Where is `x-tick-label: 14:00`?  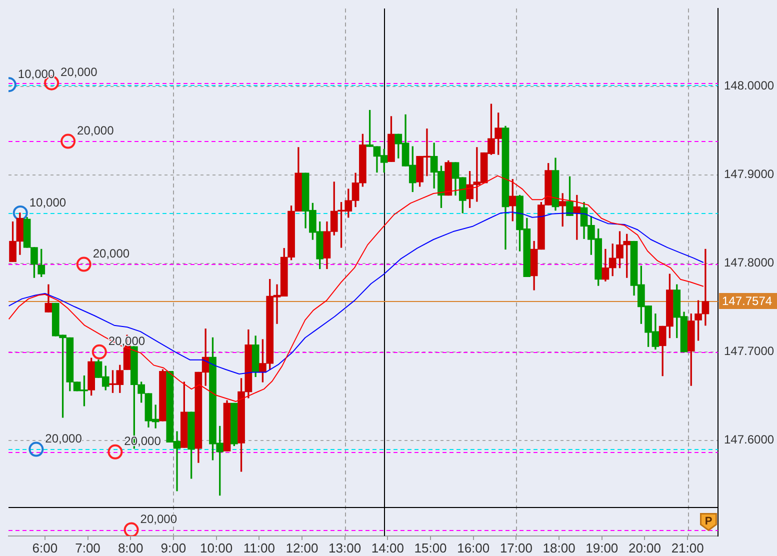 x-tick-label: 14:00 is located at coordinates (387, 548).